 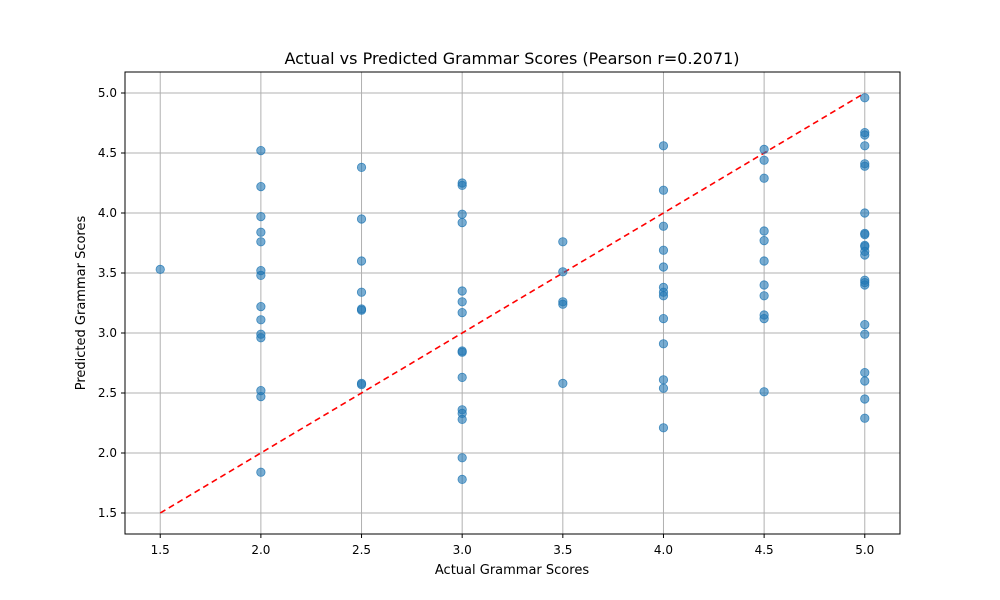 What do you see at coordinates (864, 550) in the screenshot?
I see `x-tick-label: 5.0` at bounding box center [864, 550].